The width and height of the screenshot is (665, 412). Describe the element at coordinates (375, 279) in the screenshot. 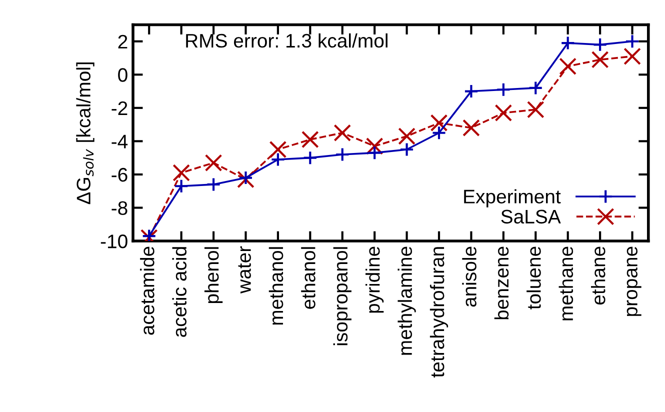

I see `x-tick-label: pyridine` at that location.